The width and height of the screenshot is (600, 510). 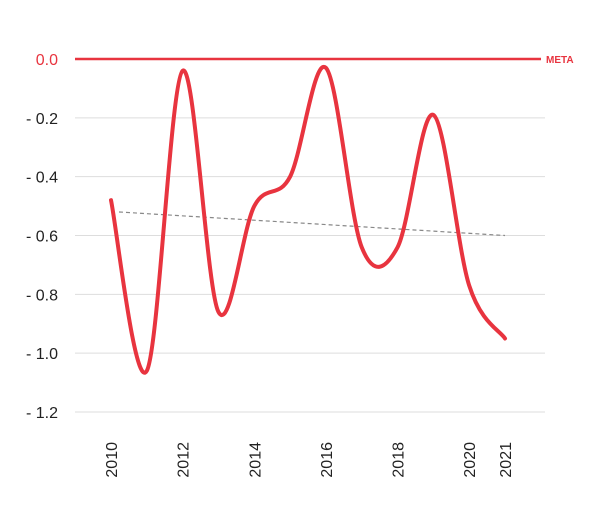 I want to click on x-tick-label: 2010, so click(x=112, y=460).